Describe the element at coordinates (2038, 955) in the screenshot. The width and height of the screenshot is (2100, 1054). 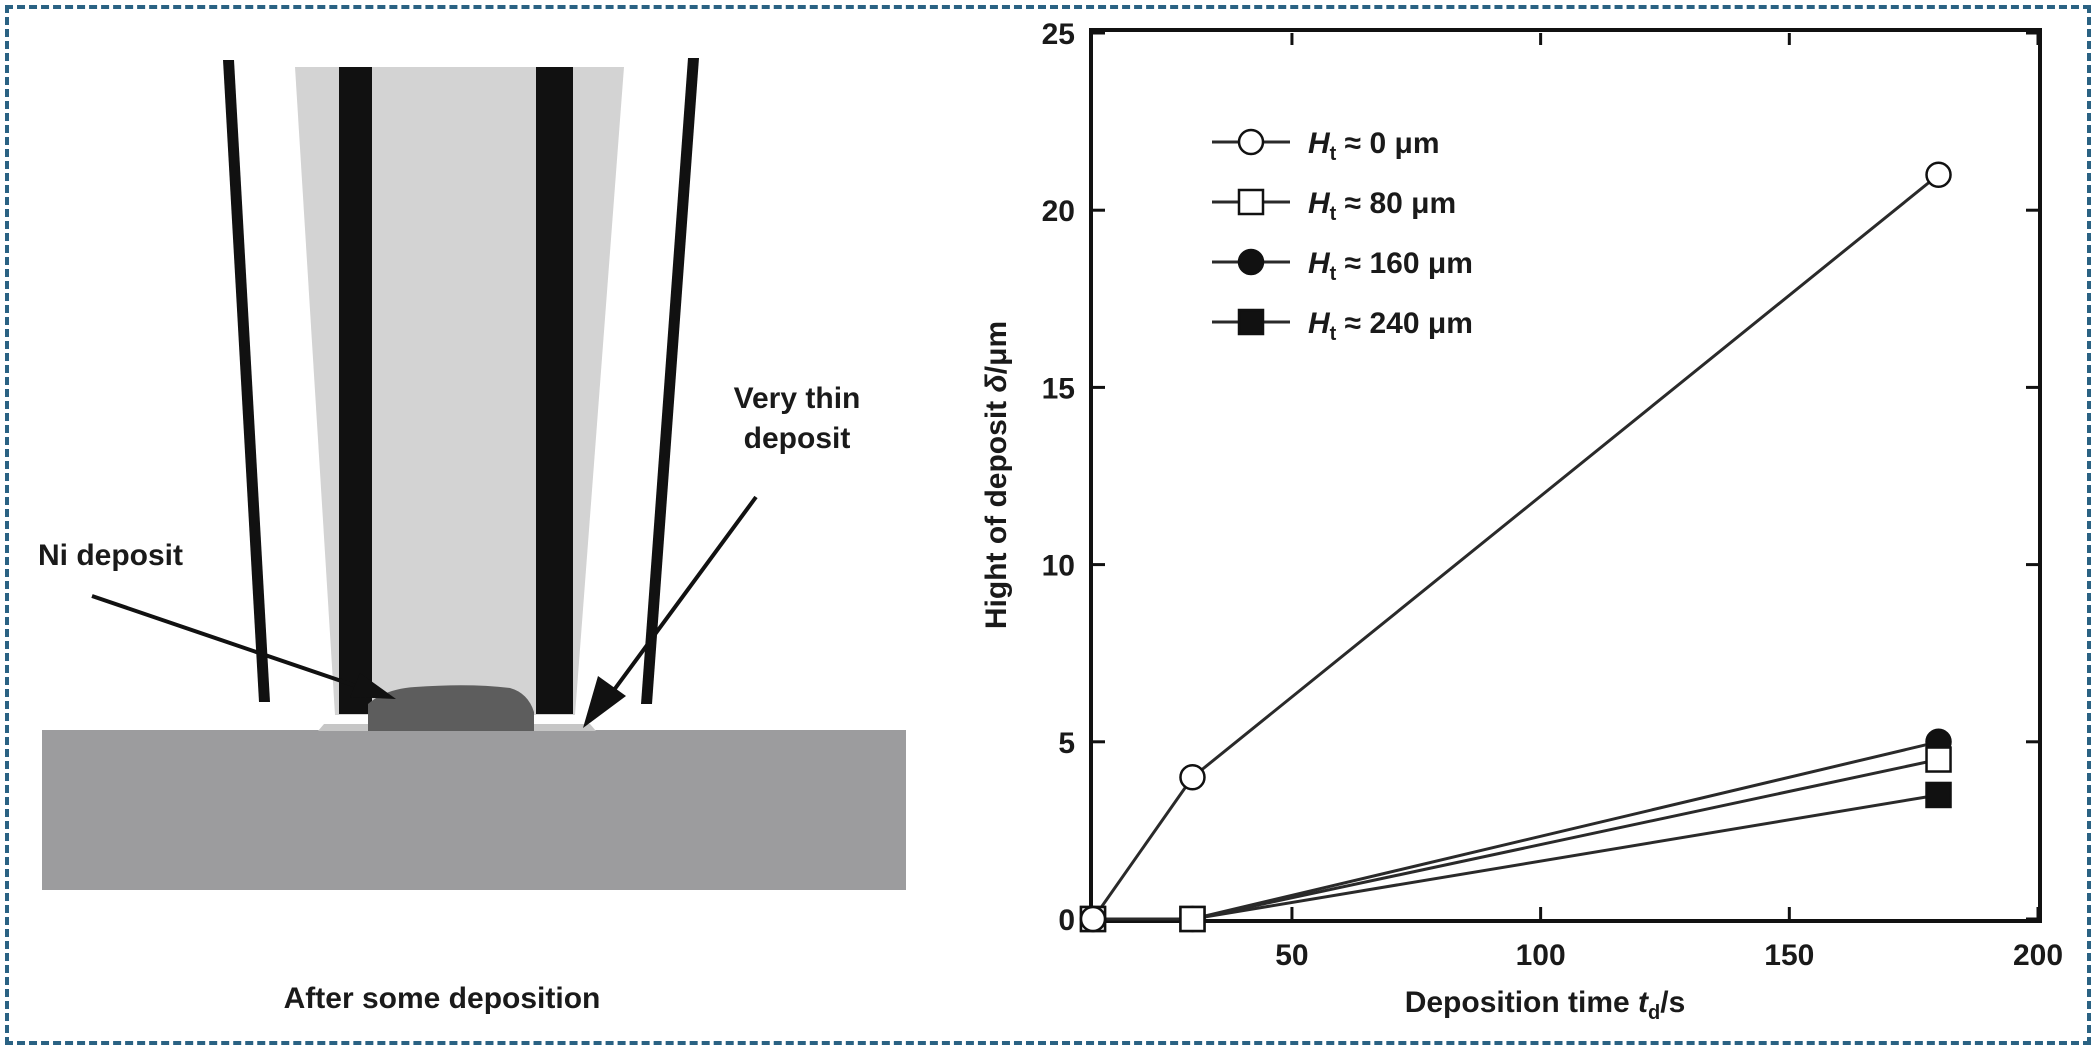
I see `x-tick-label-200: 200` at that location.